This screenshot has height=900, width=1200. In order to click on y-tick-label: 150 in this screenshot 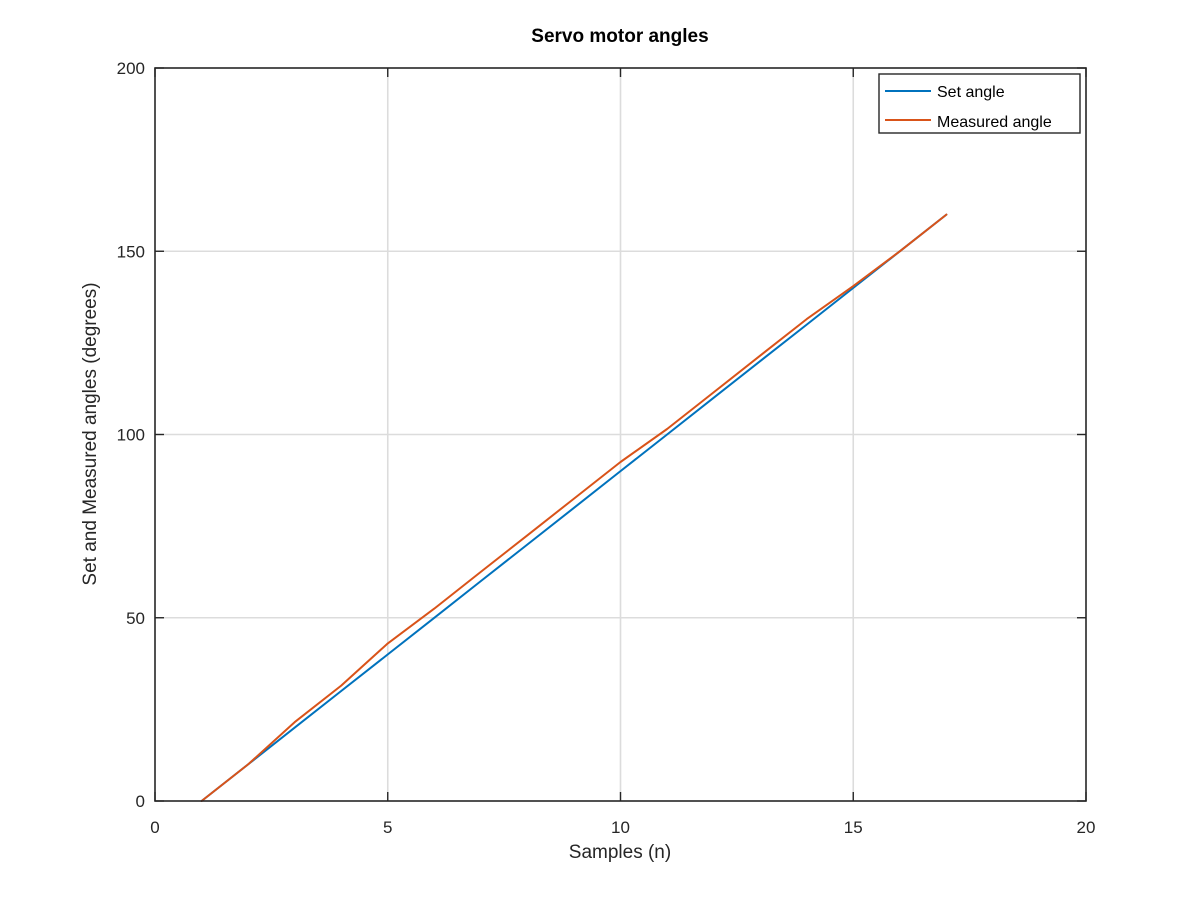, I will do `click(131, 251)`.